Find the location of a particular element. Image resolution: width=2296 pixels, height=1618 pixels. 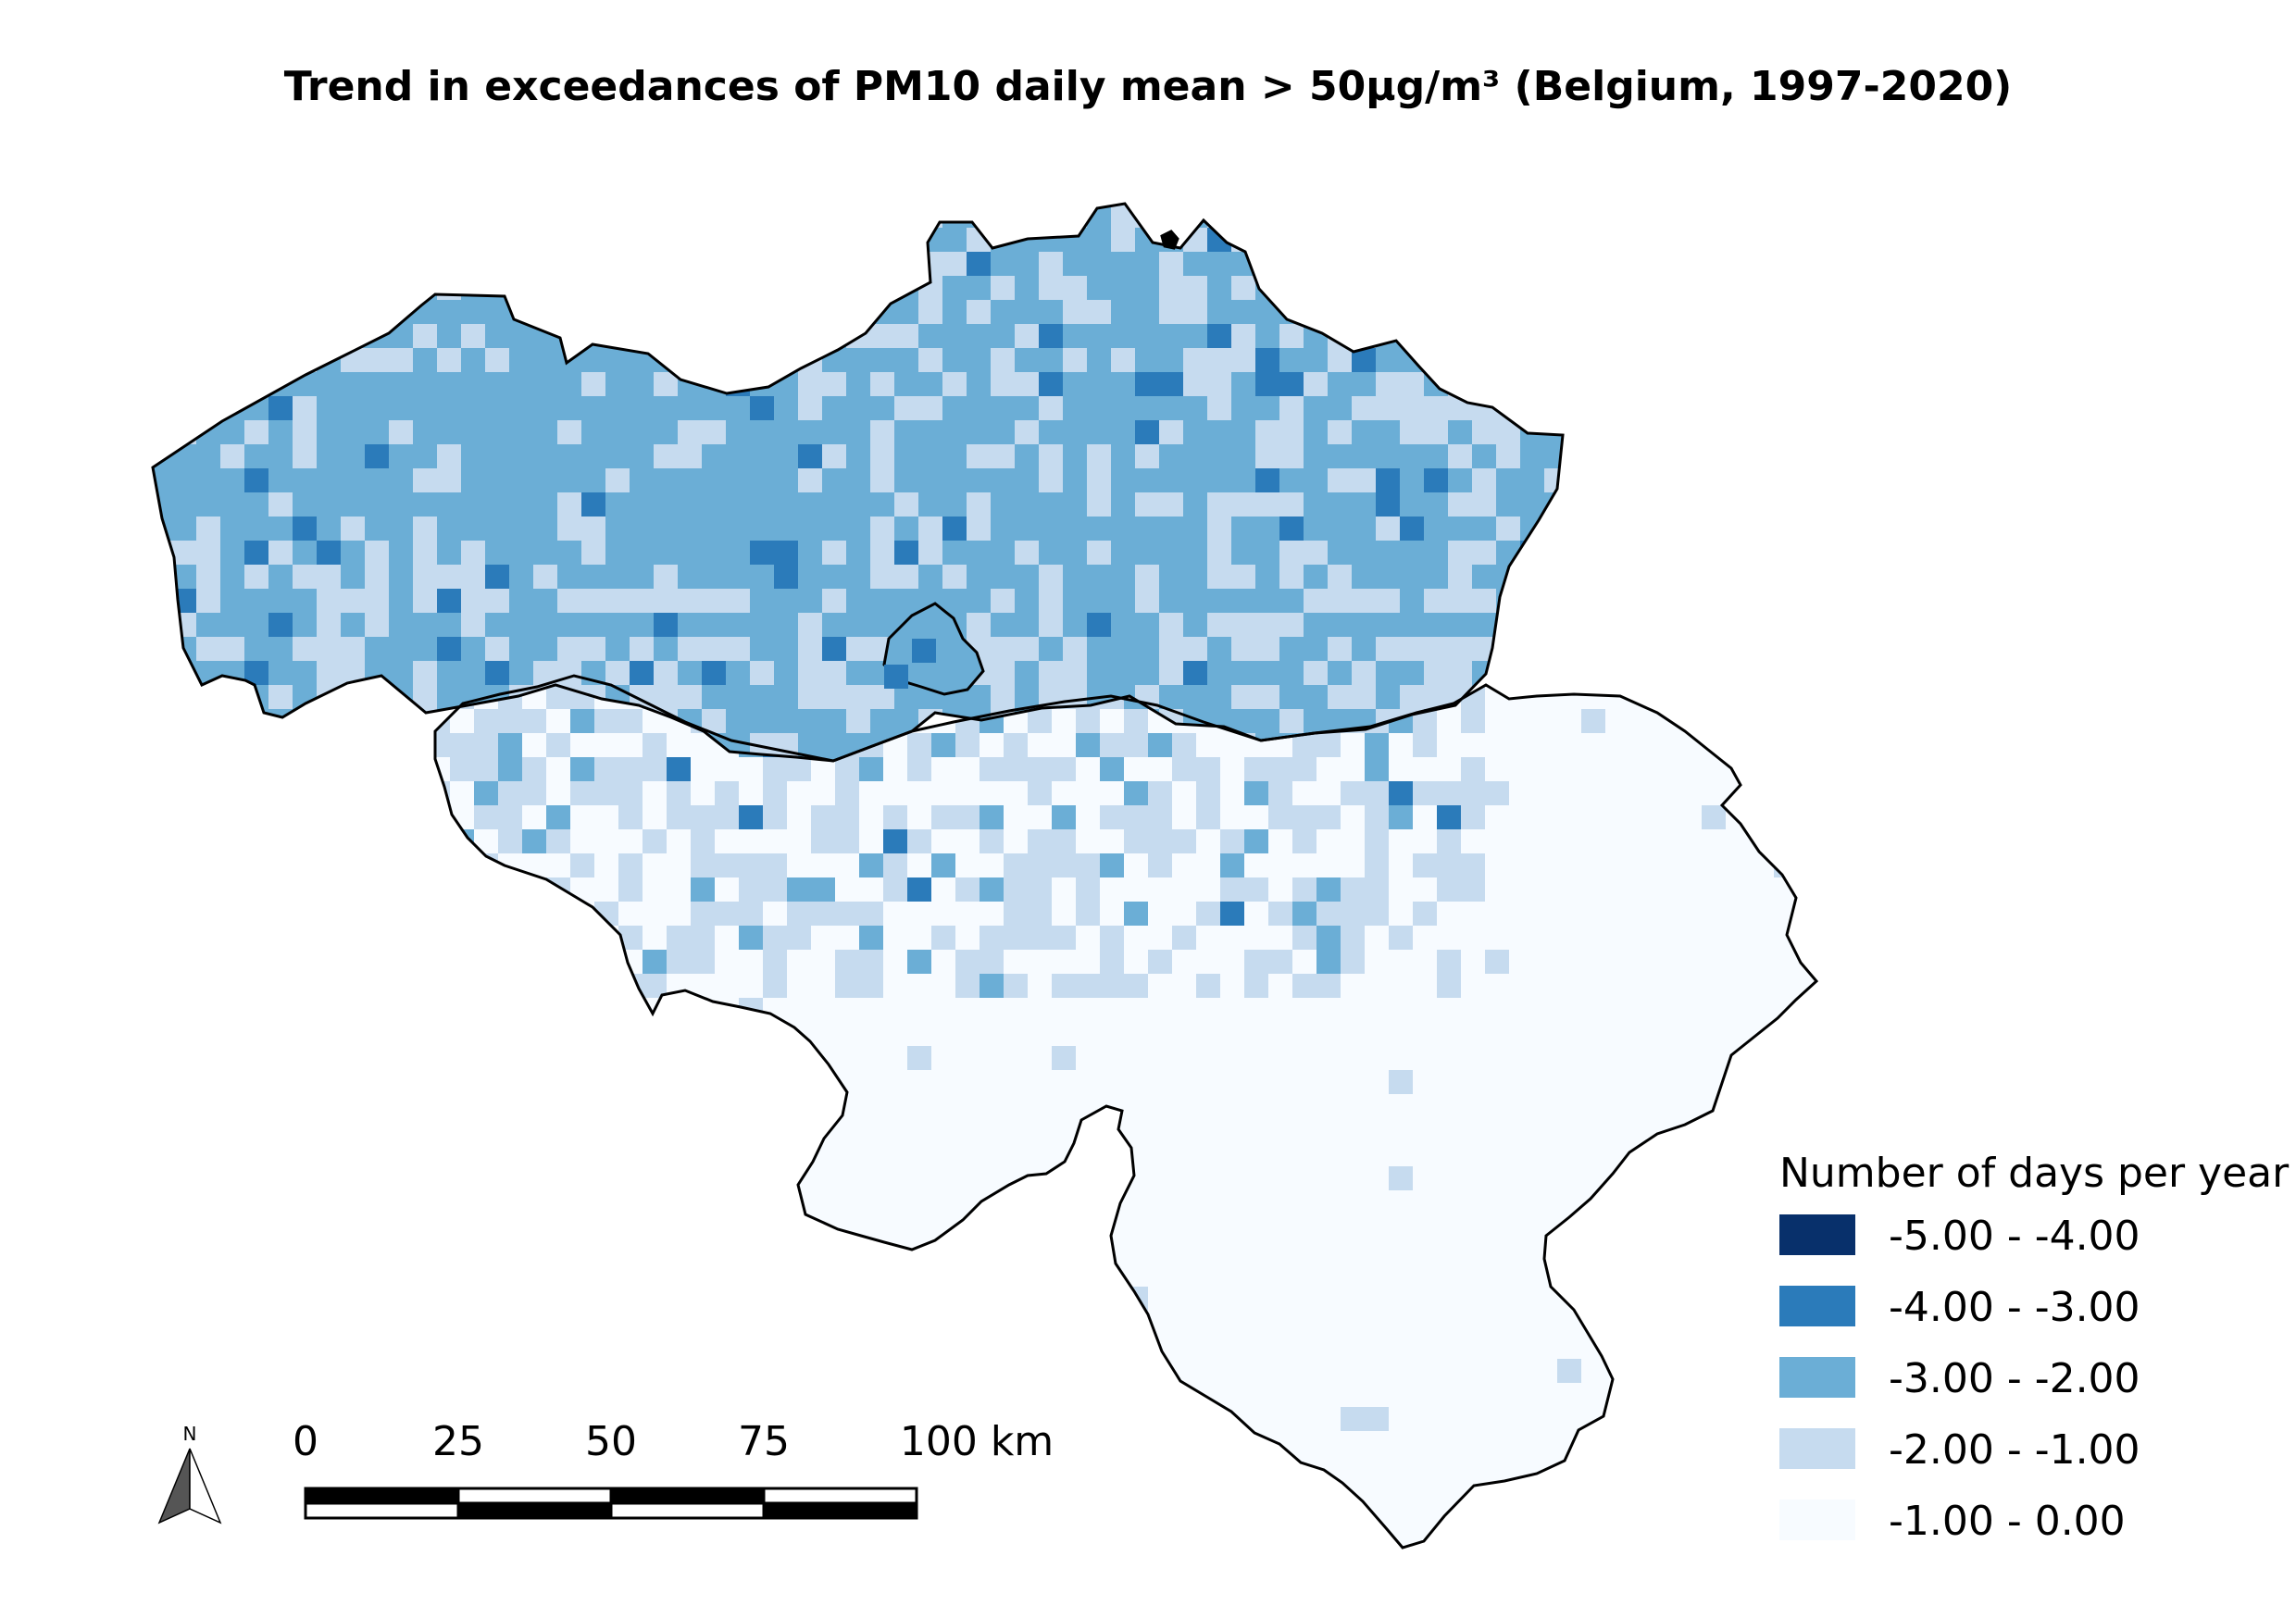

north-arrow: N is located at coordinates (189, 1474).